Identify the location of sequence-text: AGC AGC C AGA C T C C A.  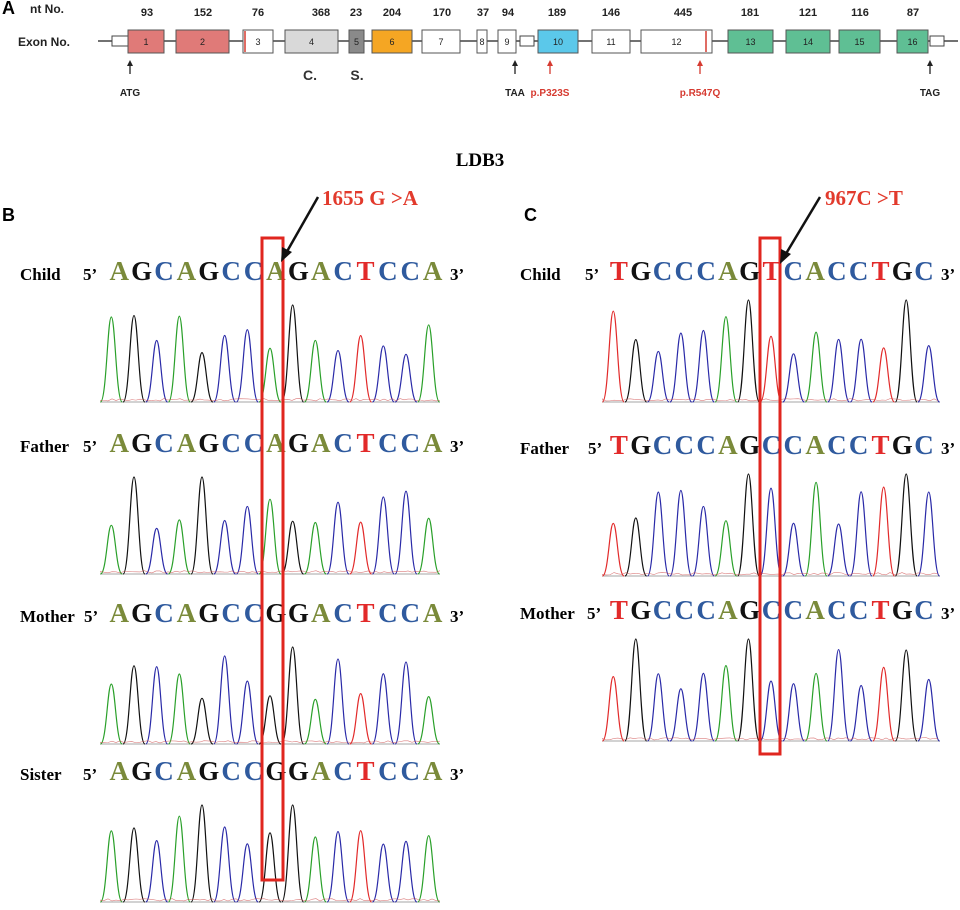
(276, 271).